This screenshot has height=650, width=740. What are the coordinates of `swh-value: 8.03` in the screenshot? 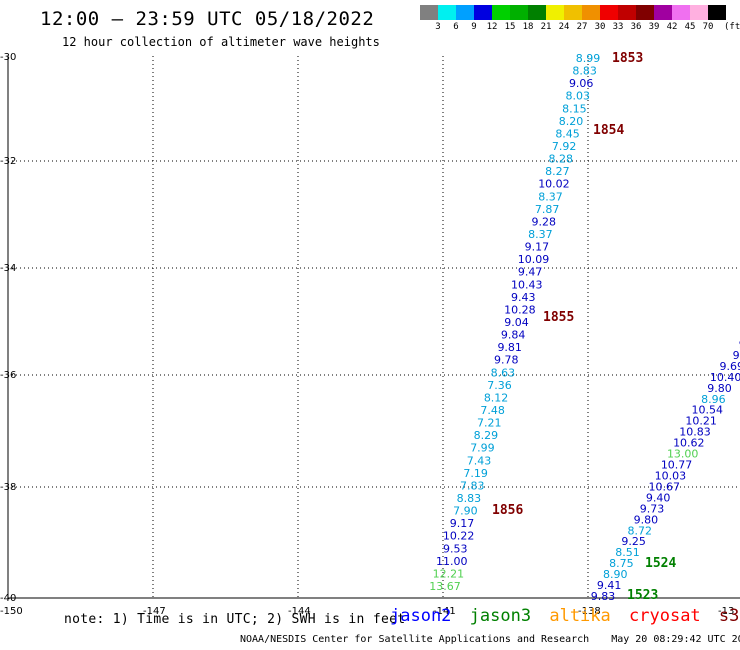 It's located at (578, 96).